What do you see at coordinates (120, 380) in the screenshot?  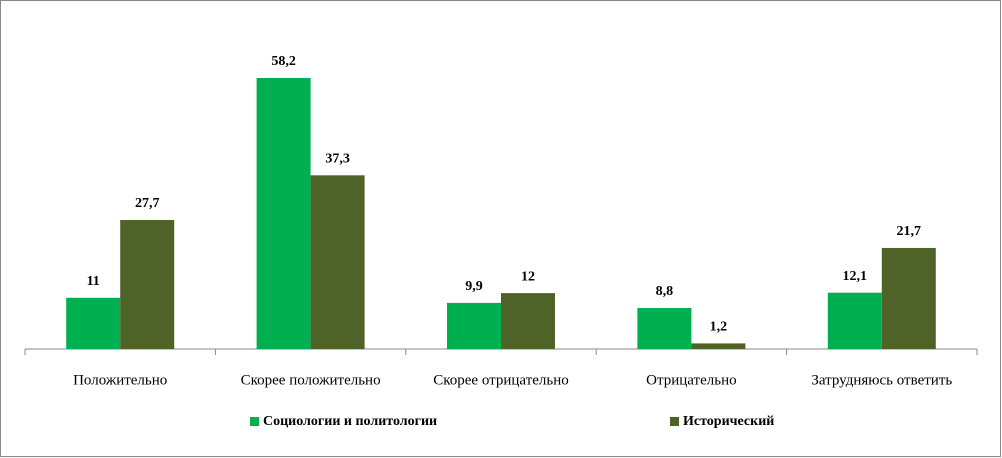 I see `x-tick-label: Положительно` at bounding box center [120, 380].